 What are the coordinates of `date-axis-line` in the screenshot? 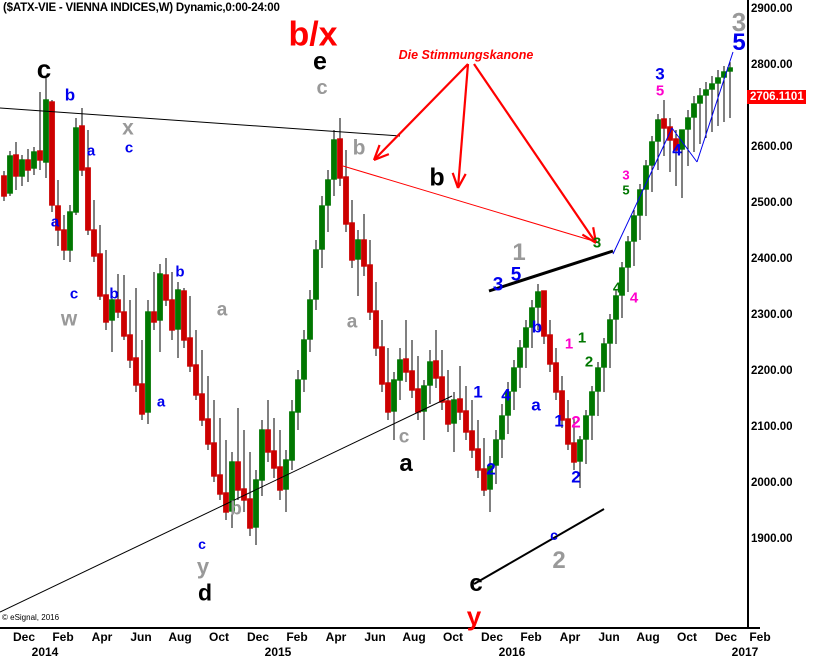 It's located at (380, 628).